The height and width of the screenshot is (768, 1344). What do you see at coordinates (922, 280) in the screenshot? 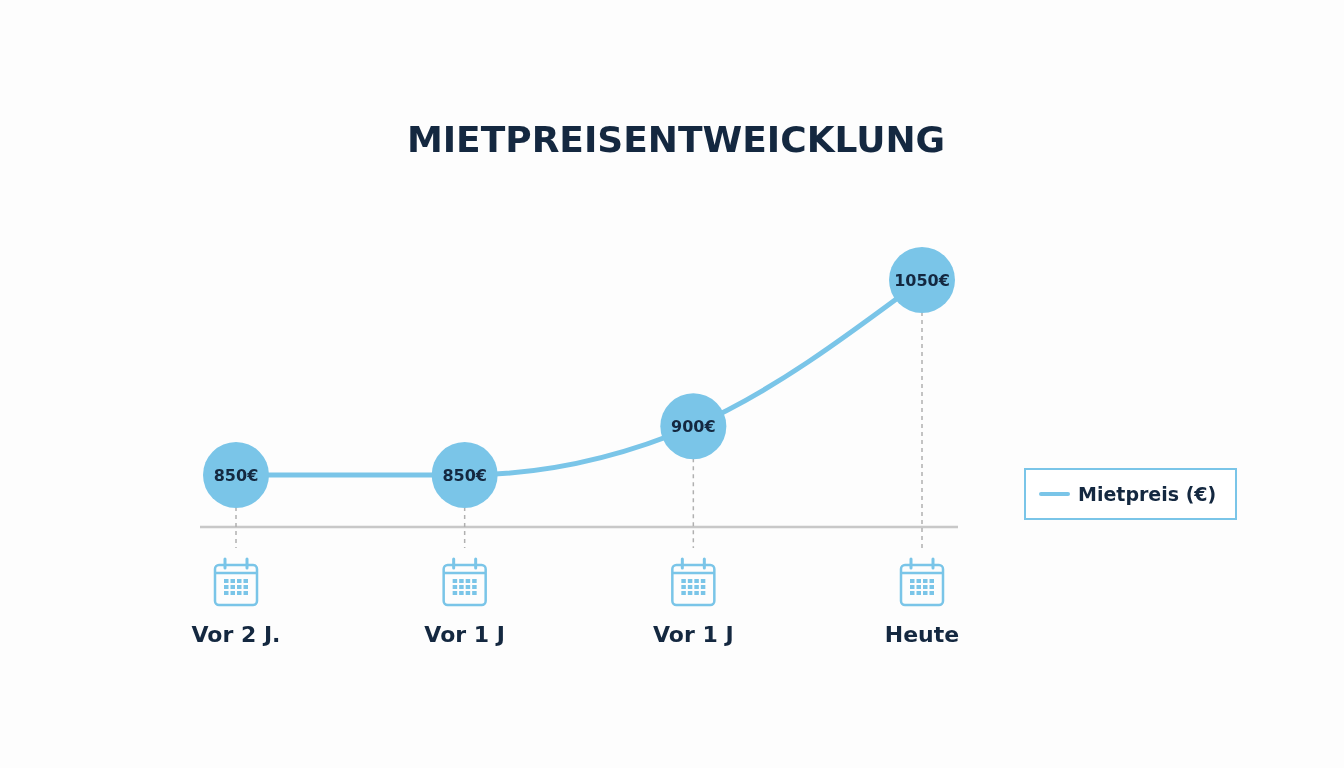
I see `data-label: 1050€` at bounding box center [922, 280].